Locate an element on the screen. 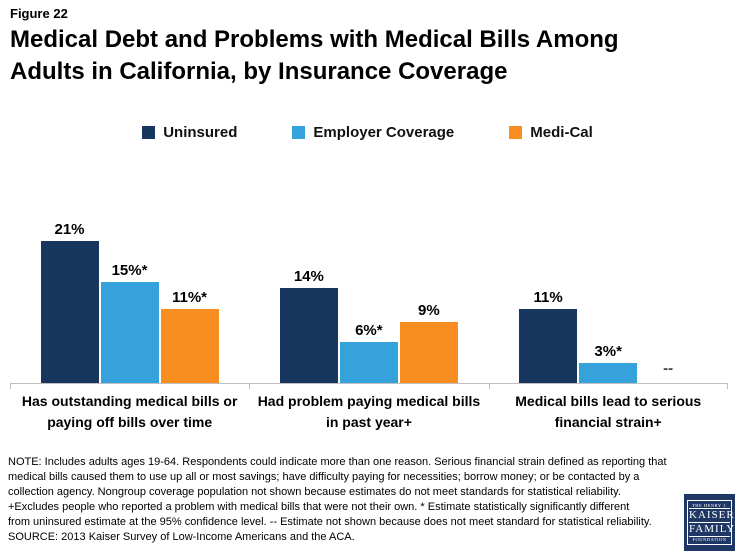 The height and width of the screenshot is (551, 735). legend-label: Employer Coverage is located at coordinates (384, 132).